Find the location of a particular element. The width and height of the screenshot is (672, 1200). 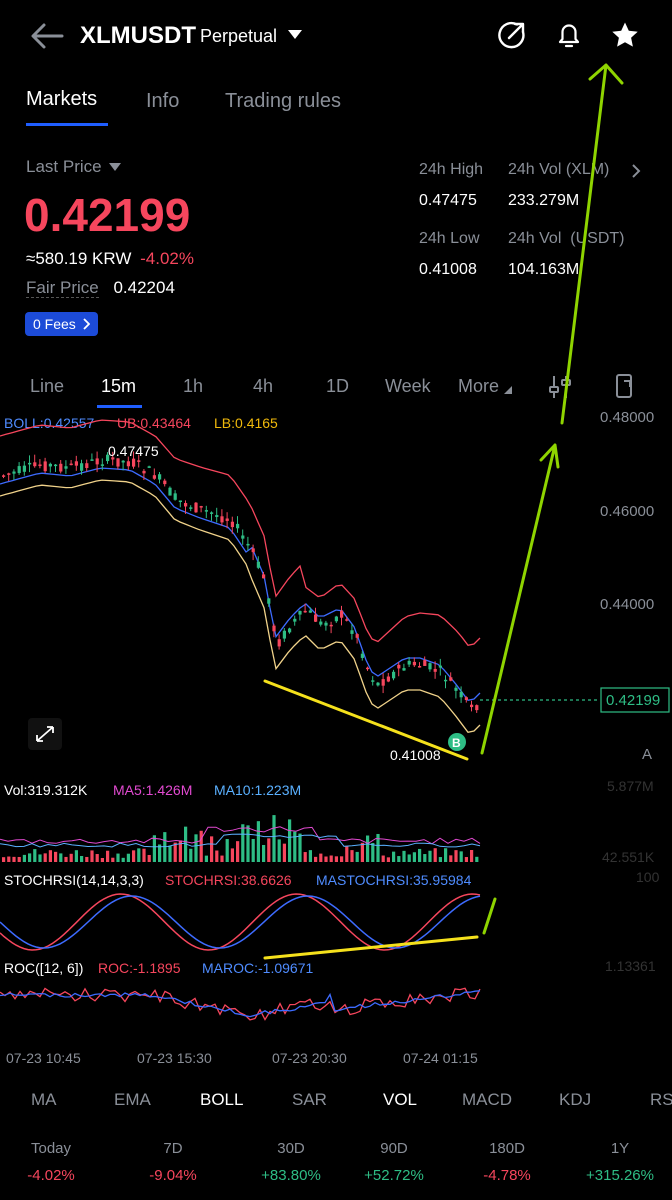

roc-label: ROC([12, 6]) is located at coordinates (43, 968).